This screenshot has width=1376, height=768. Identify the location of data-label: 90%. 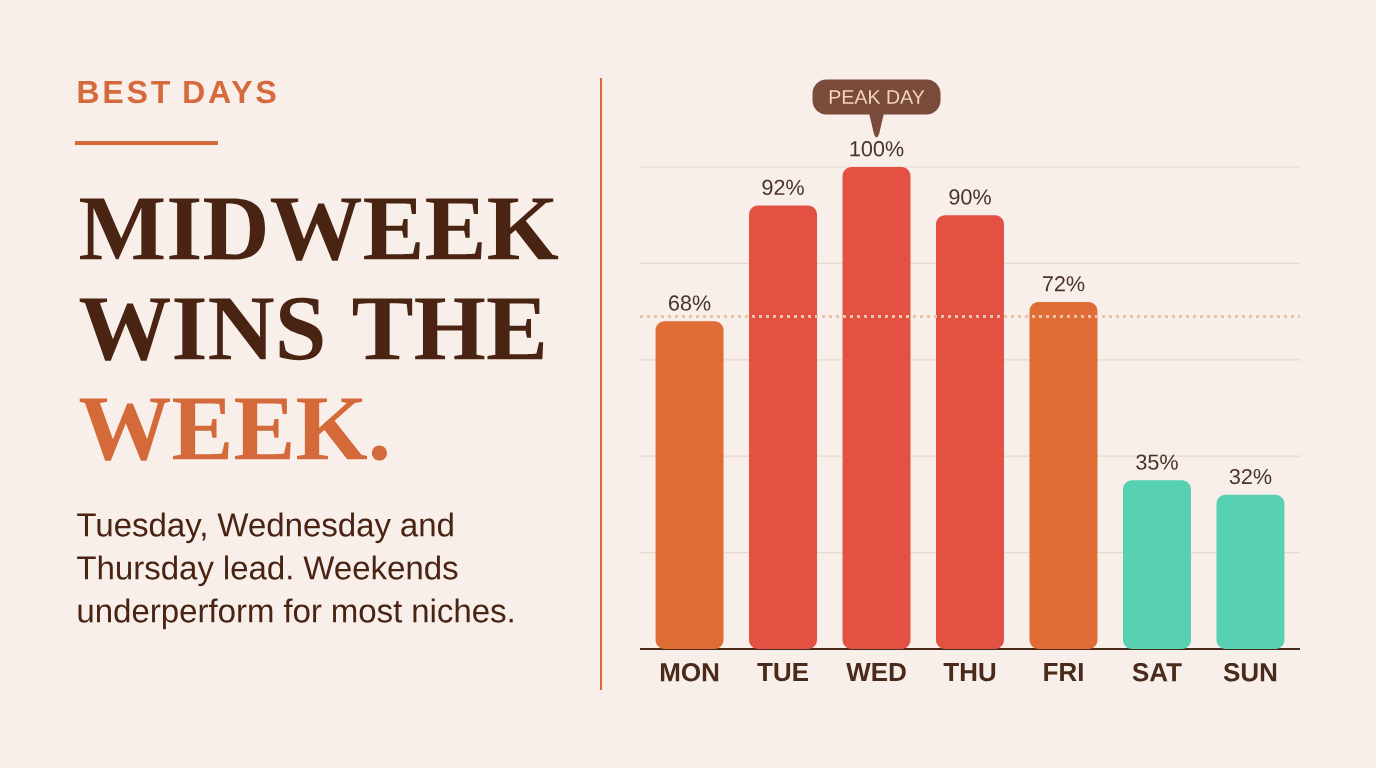
(970, 197).